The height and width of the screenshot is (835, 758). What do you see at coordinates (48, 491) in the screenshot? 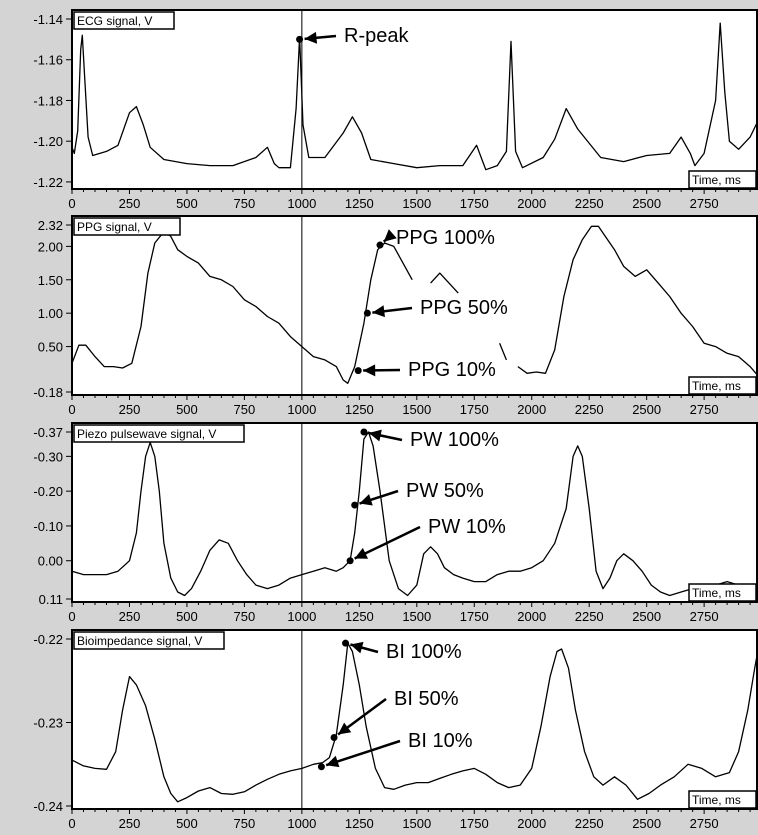
I see `y-tick-label: -0.20` at bounding box center [48, 491].